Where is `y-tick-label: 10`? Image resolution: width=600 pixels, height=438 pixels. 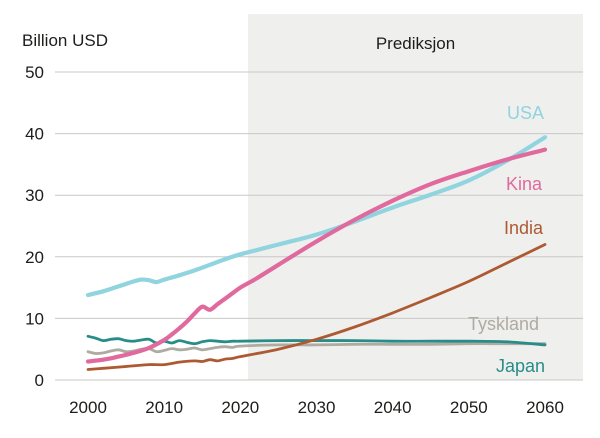
y-tick-label: 10 is located at coordinates (34, 318).